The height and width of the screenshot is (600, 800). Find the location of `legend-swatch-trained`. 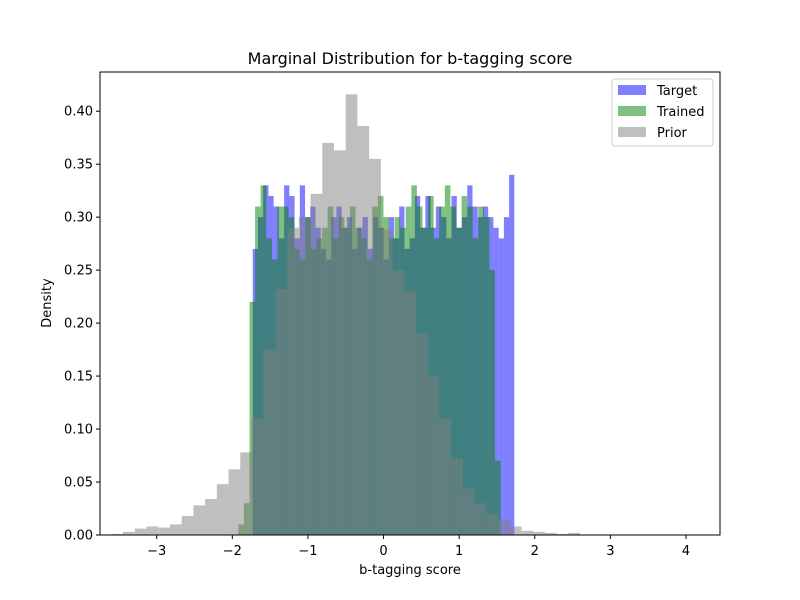

legend-swatch-trained is located at coordinates (632, 111).